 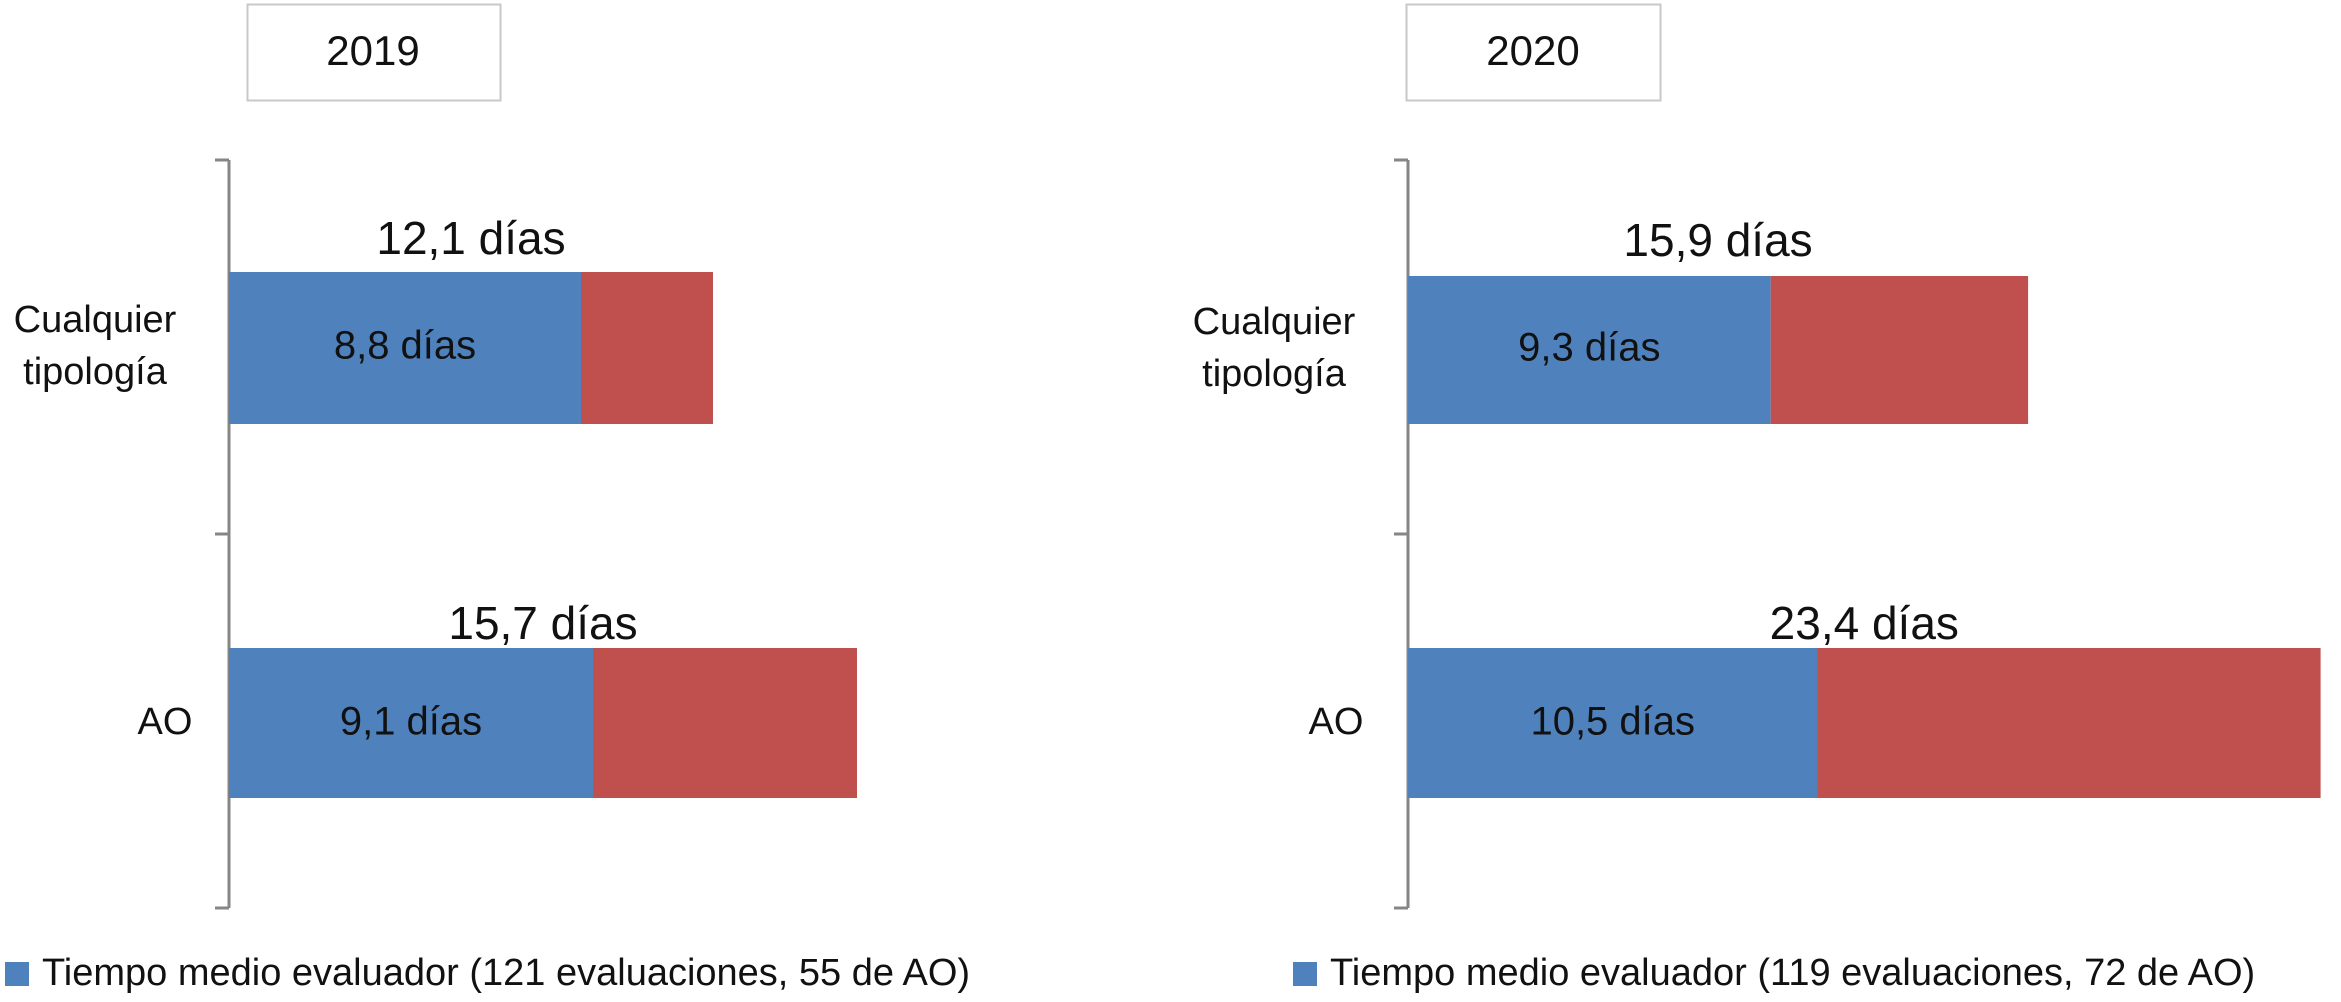 I want to click on panel-title: 2020, so click(x=1532, y=50).